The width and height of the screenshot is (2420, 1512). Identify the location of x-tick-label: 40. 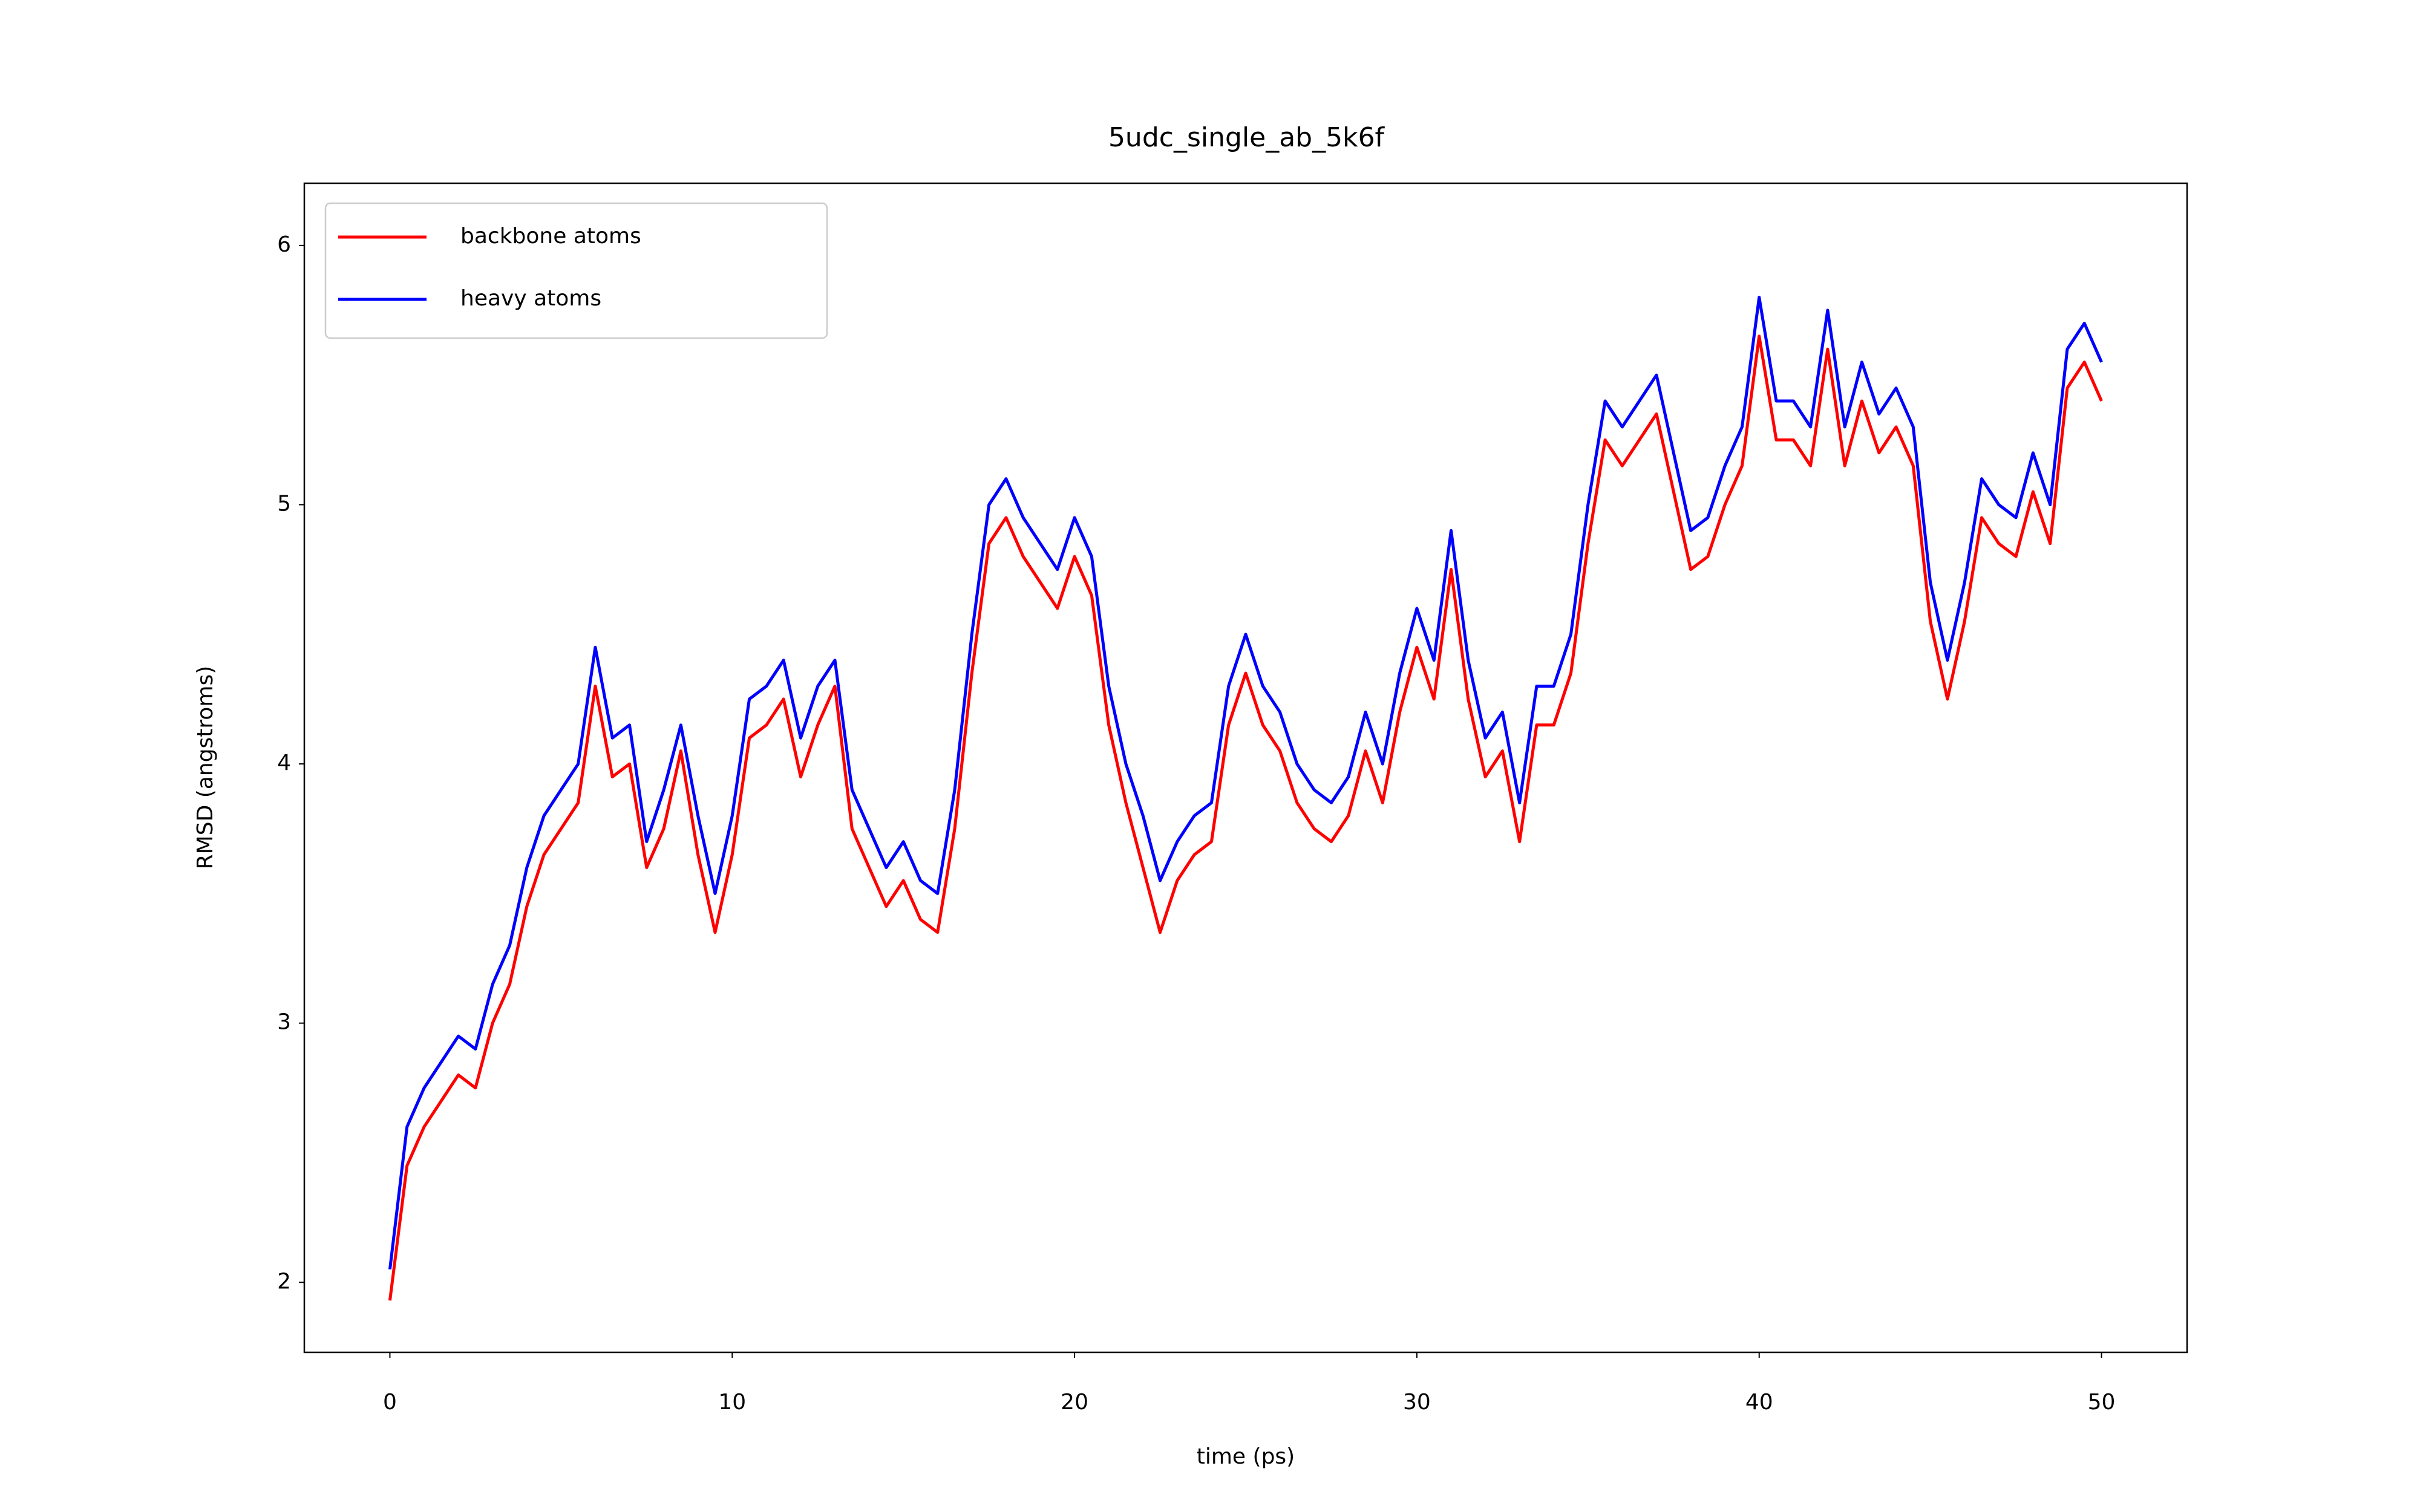
(1759, 1402).